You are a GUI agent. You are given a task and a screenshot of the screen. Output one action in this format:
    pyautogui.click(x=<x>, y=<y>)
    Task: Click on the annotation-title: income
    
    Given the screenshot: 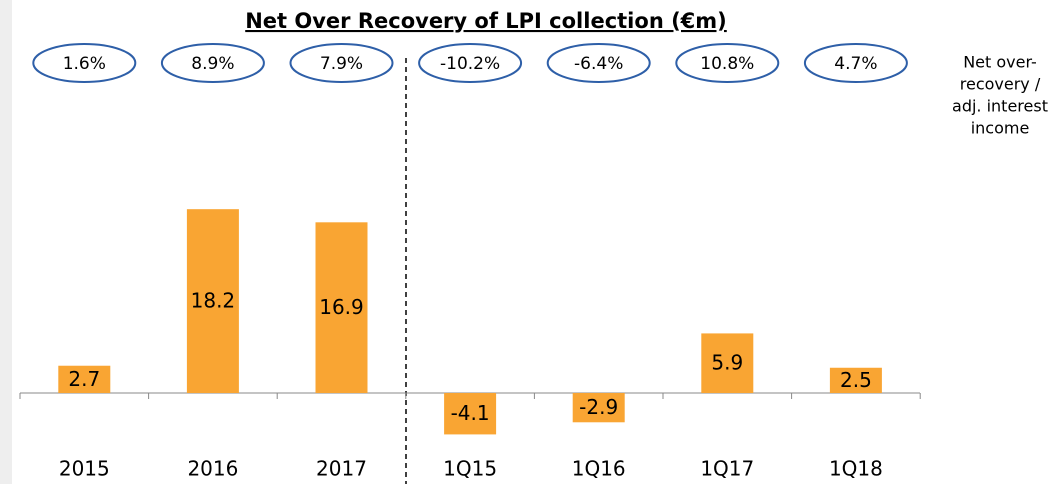 What is the action you would take?
    pyautogui.click(x=1000, y=128)
    